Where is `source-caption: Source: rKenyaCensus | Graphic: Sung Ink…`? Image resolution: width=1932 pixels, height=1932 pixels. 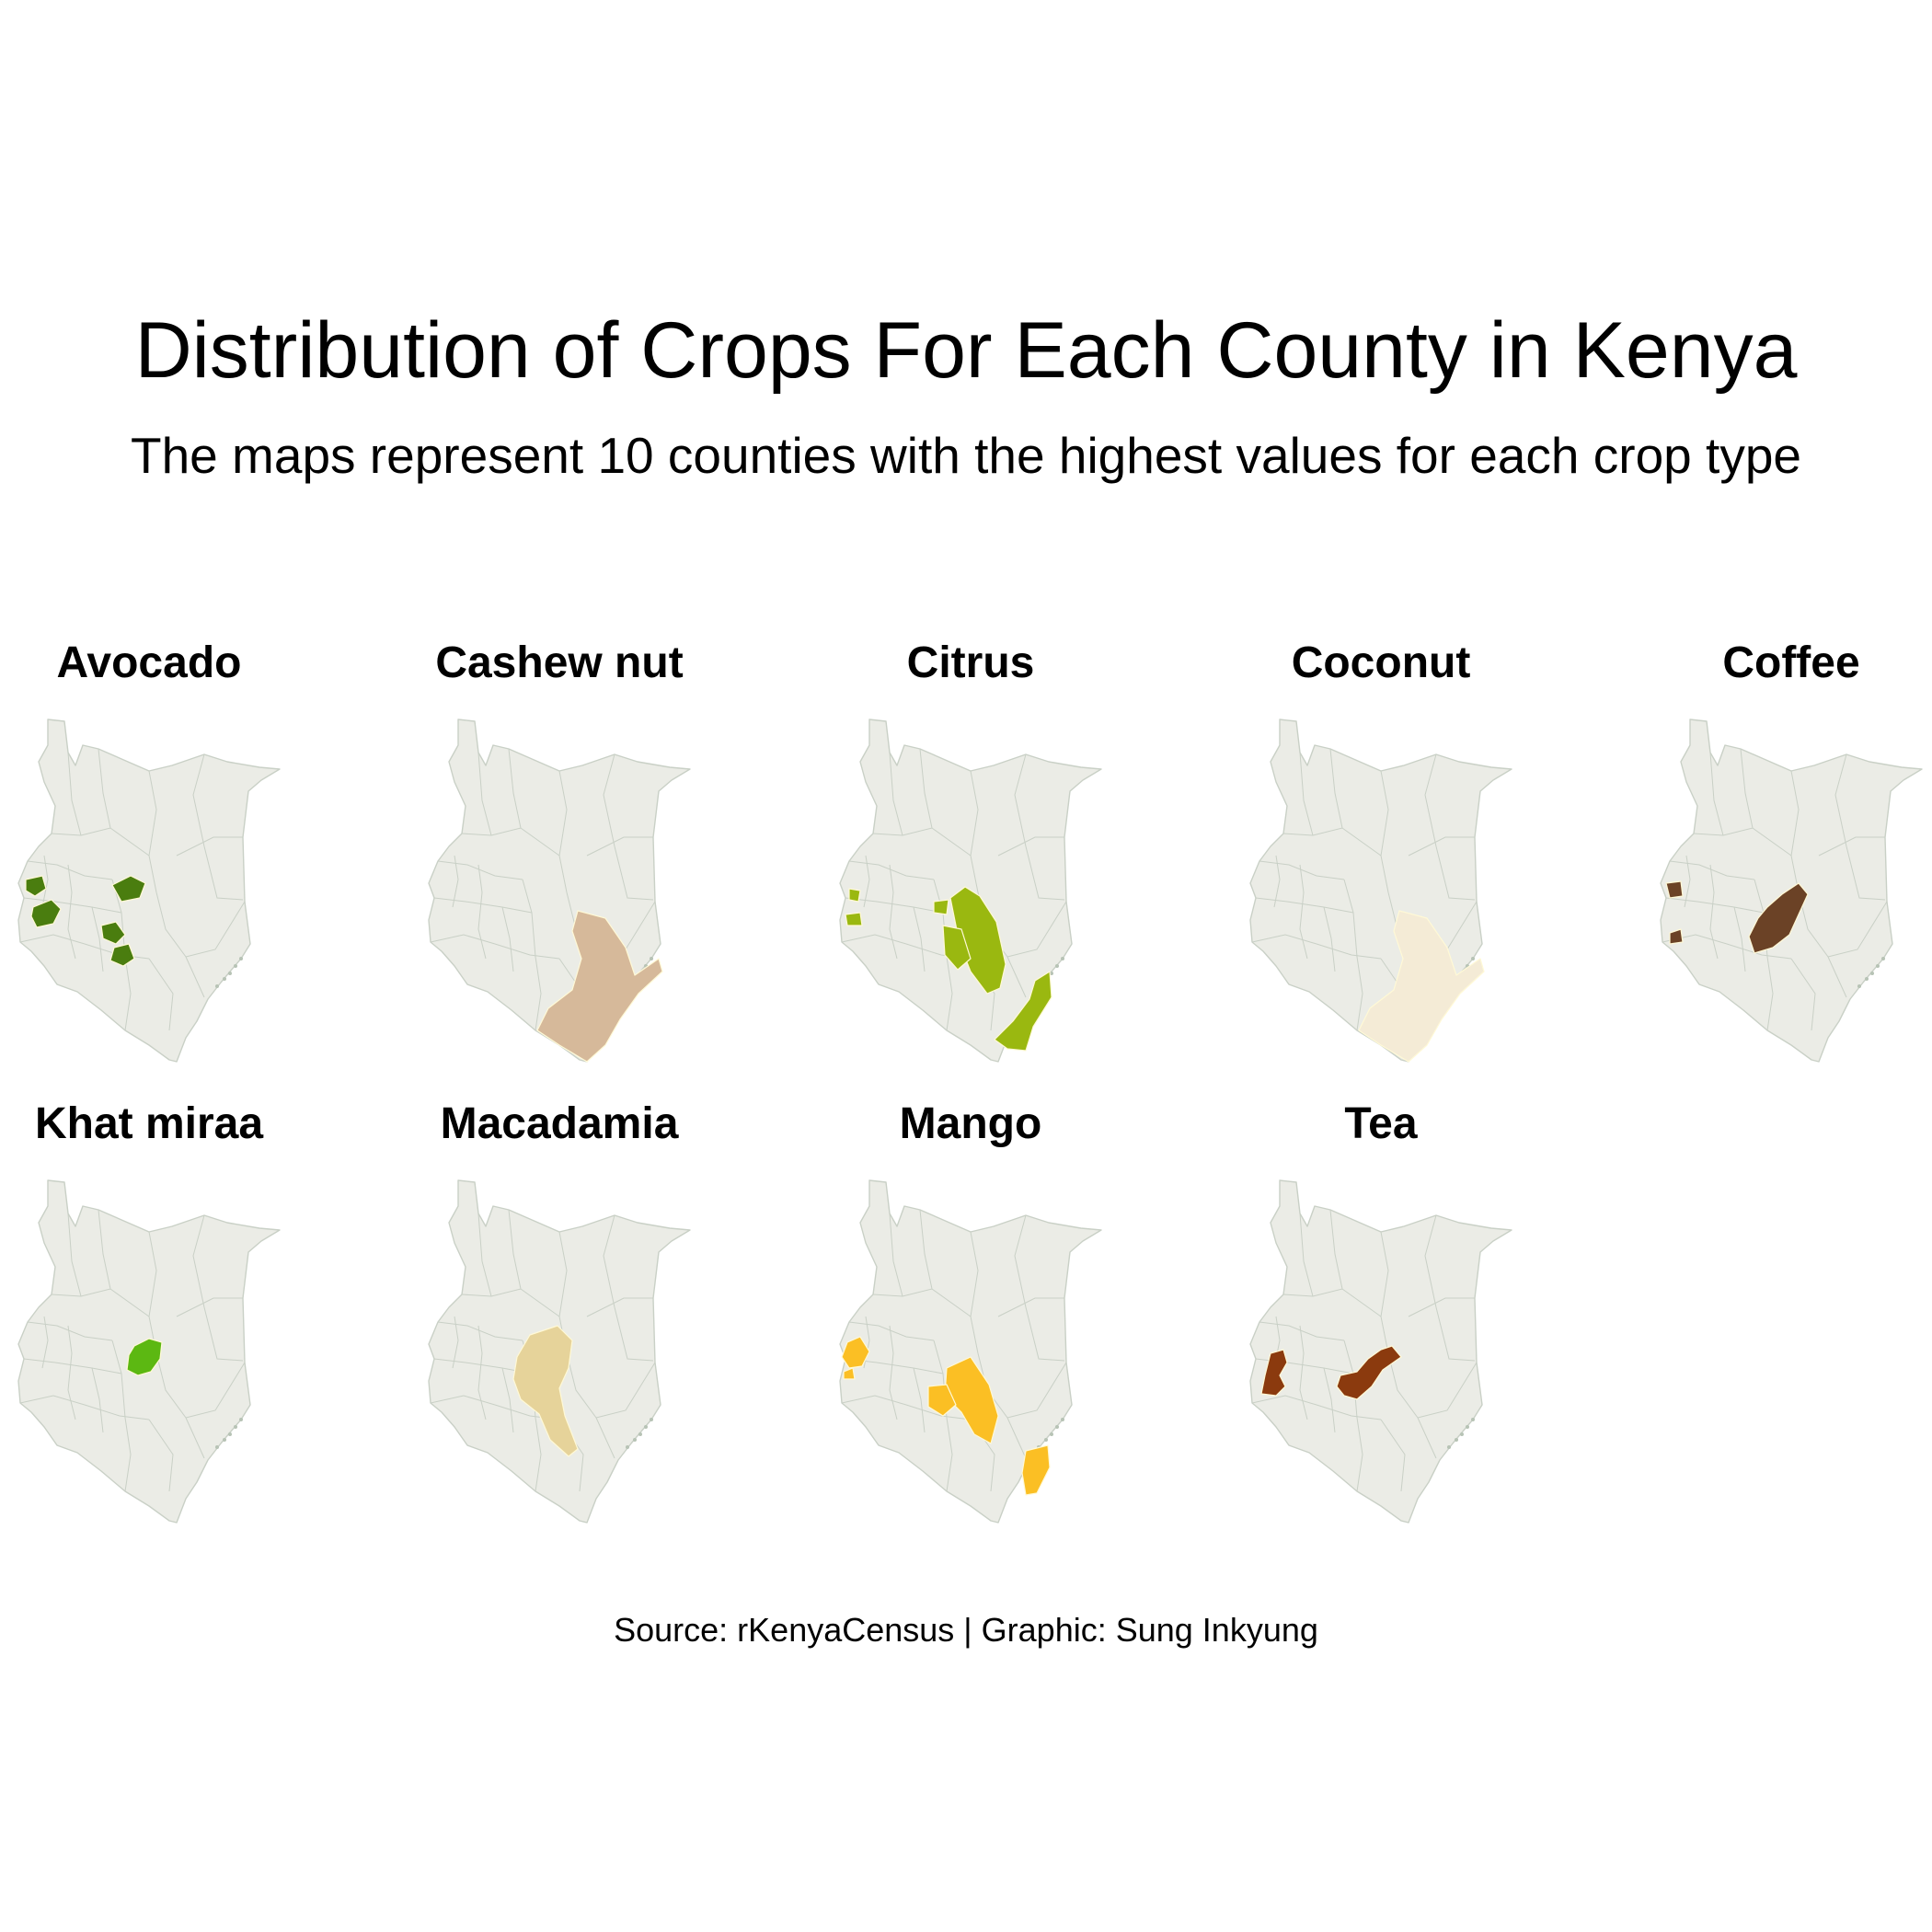 source-caption: Source: rKenyaCensus | Graphic: Sung Ink… is located at coordinates (966, 1630).